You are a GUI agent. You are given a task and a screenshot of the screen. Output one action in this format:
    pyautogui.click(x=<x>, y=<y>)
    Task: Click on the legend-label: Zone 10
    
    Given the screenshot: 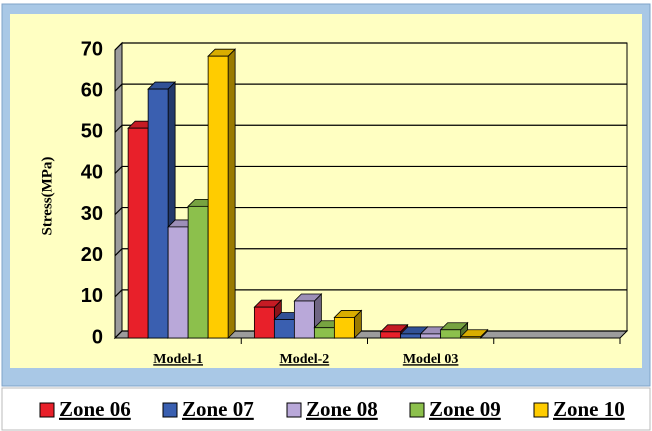 What is the action you would take?
    pyautogui.click(x=589, y=409)
    